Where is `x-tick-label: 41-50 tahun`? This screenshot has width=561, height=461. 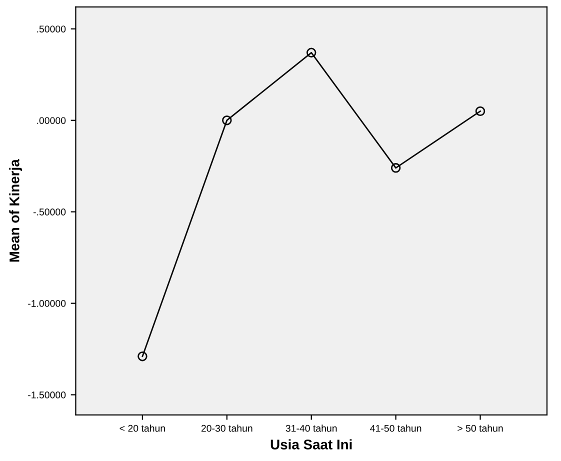
x-tick-label: 41-50 tahun is located at coordinates (396, 428).